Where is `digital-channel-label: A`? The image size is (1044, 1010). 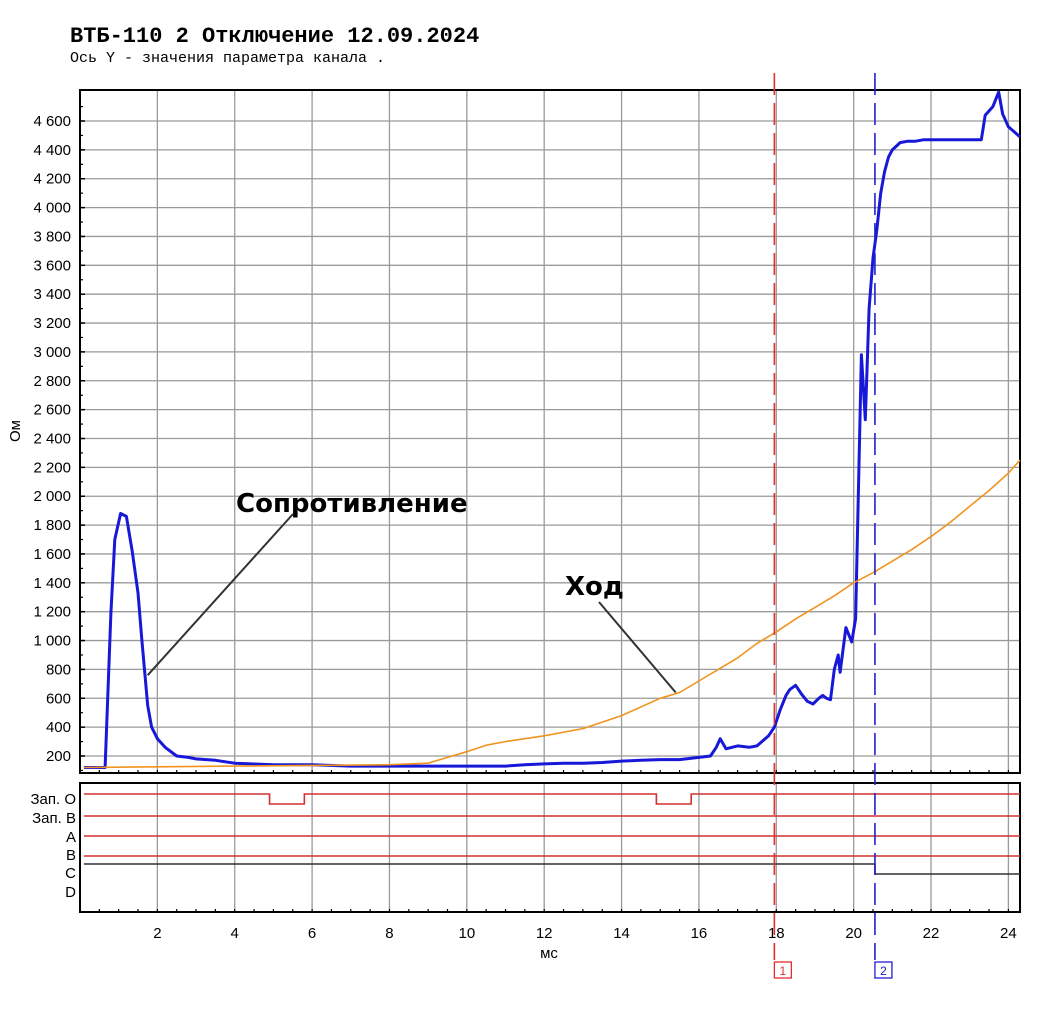
digital-channel-label: A is located at coordinates (71, 837).